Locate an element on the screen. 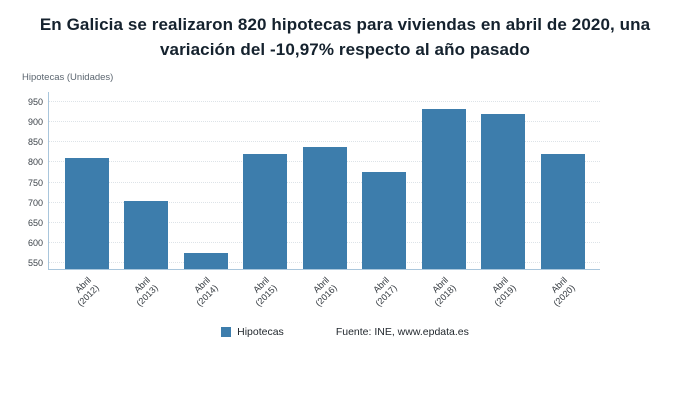  x-slot: Abril (2020) is located at coordinates (562, 299).